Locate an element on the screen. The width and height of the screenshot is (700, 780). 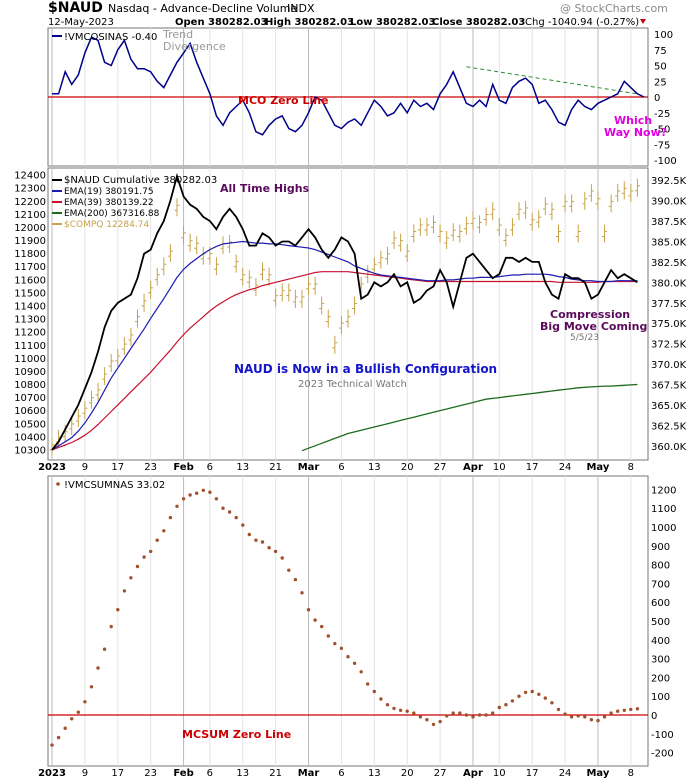
x-axis-label-bottom: 17 is located at coordinates (117, 773).